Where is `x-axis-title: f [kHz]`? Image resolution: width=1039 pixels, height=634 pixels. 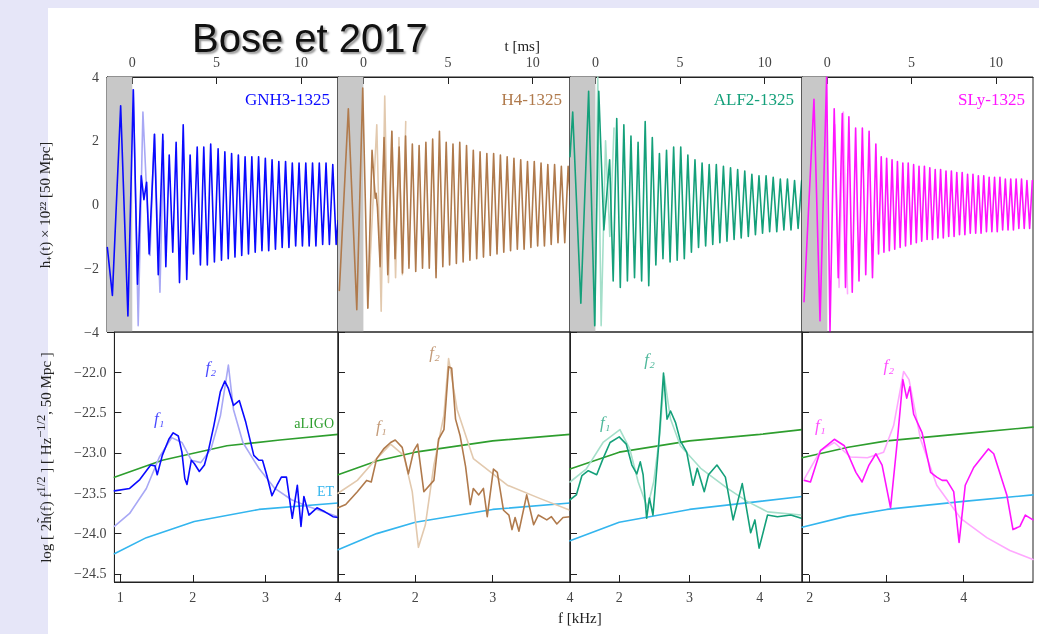 x-axis-title: f [kHz] is located at coordinates (580, 618).